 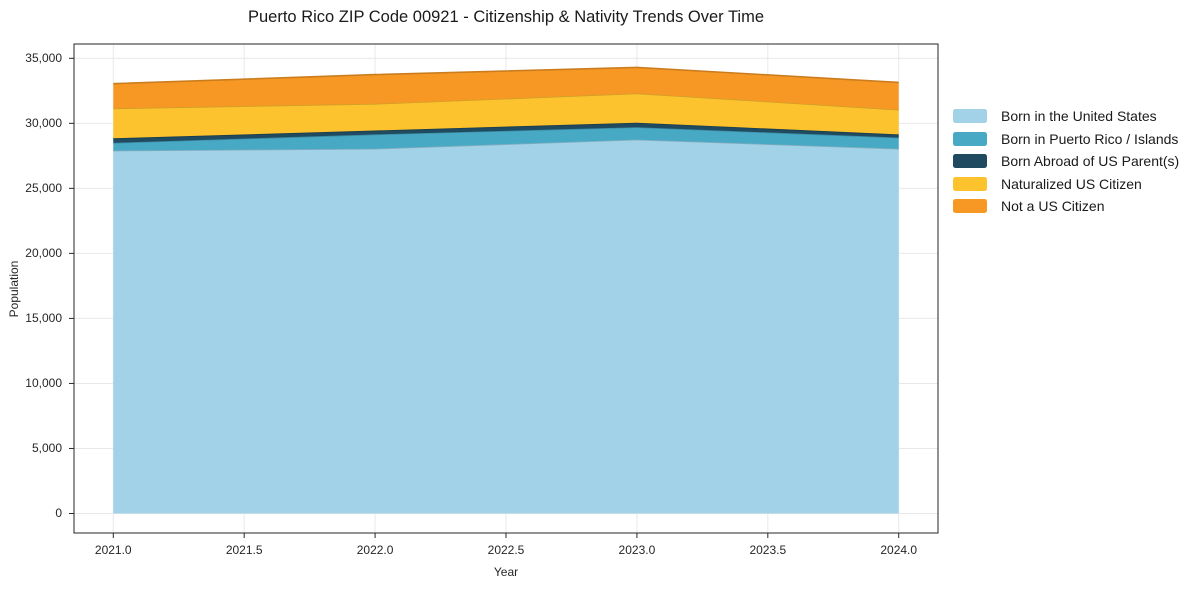 I want to click on y-tick-label: 25,000, so click(x=43, y=188).